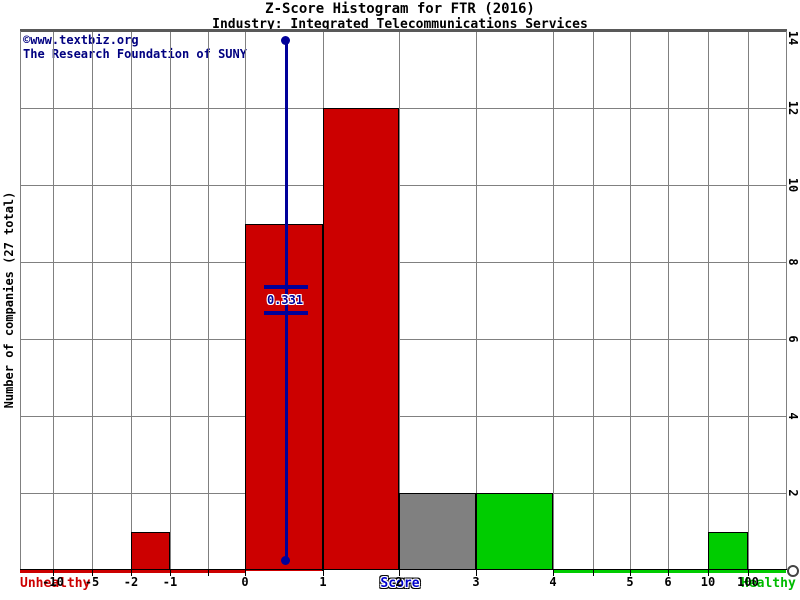 The height and width of the screenshot is (600, 800). Describe the element at coordinates (403, 30) in the screenshot. I see `plot-top-border` at that location.